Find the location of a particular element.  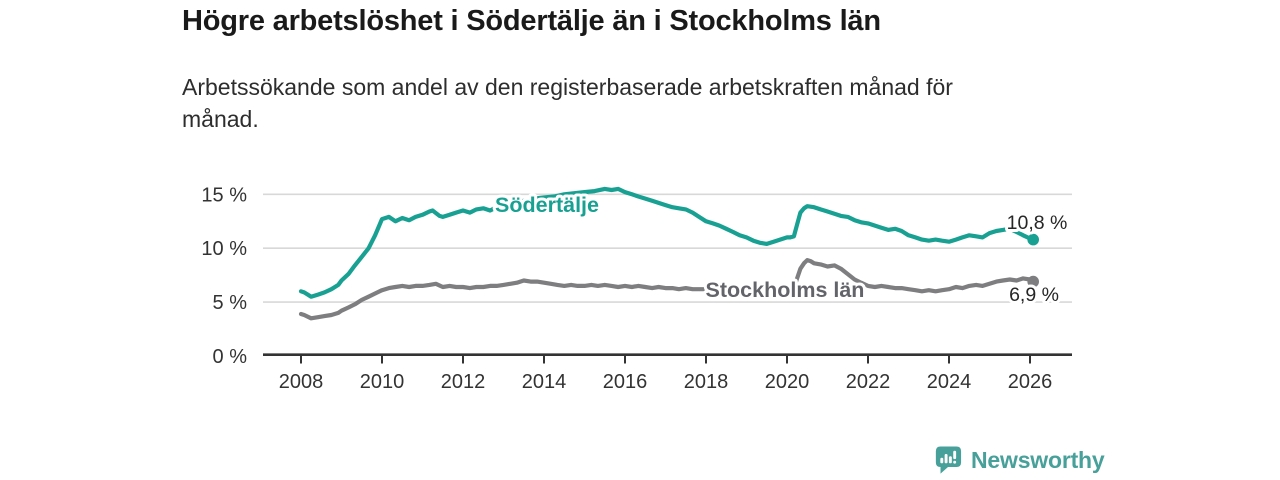

x-axis-tick-label: 2010 is located at coordinates (382, 382).